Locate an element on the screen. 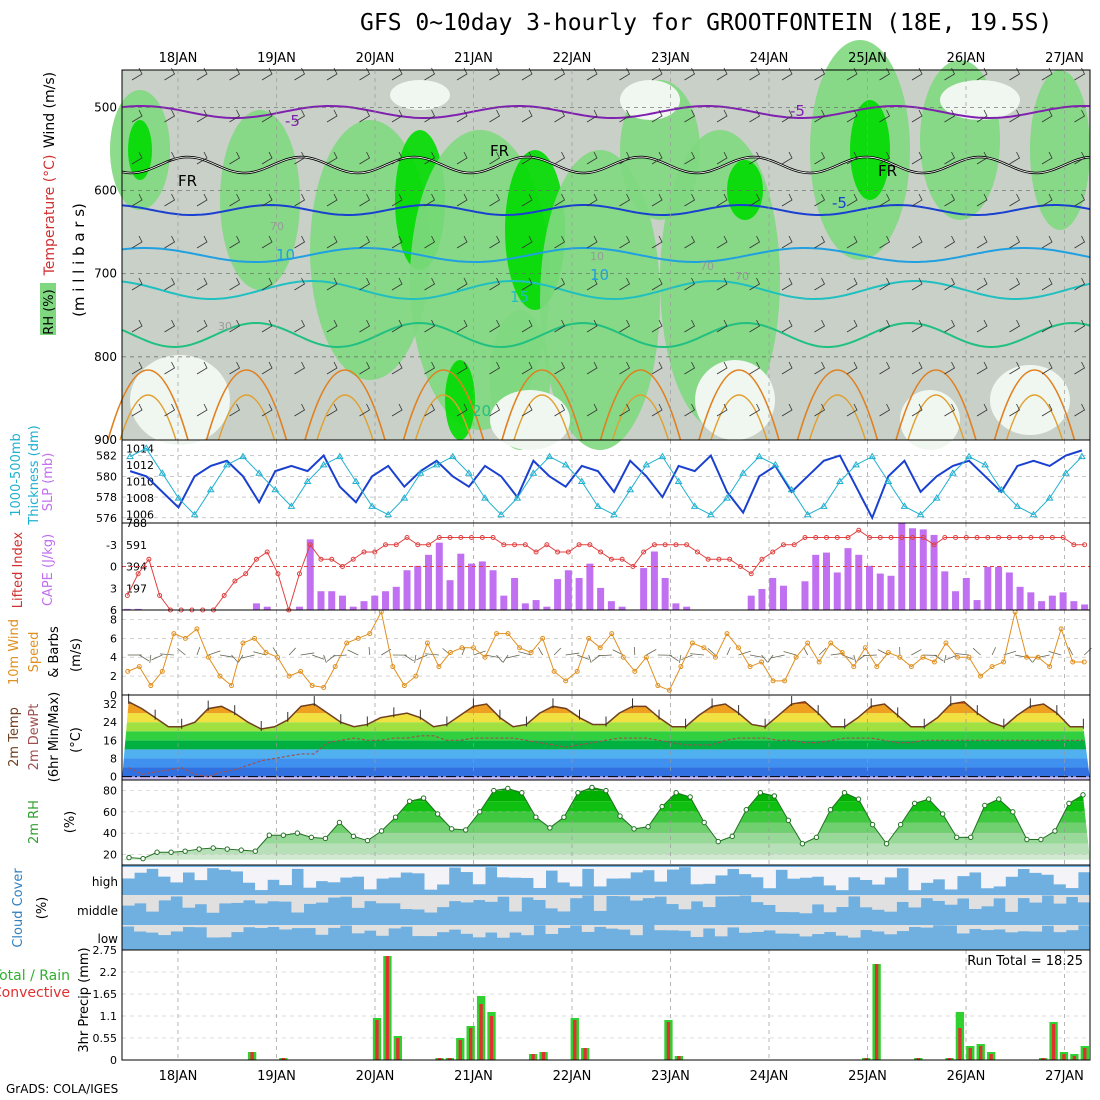 The image size is (1100, 1100). date-label-bottom: 24JAN is located at coordinates (769, 1076).